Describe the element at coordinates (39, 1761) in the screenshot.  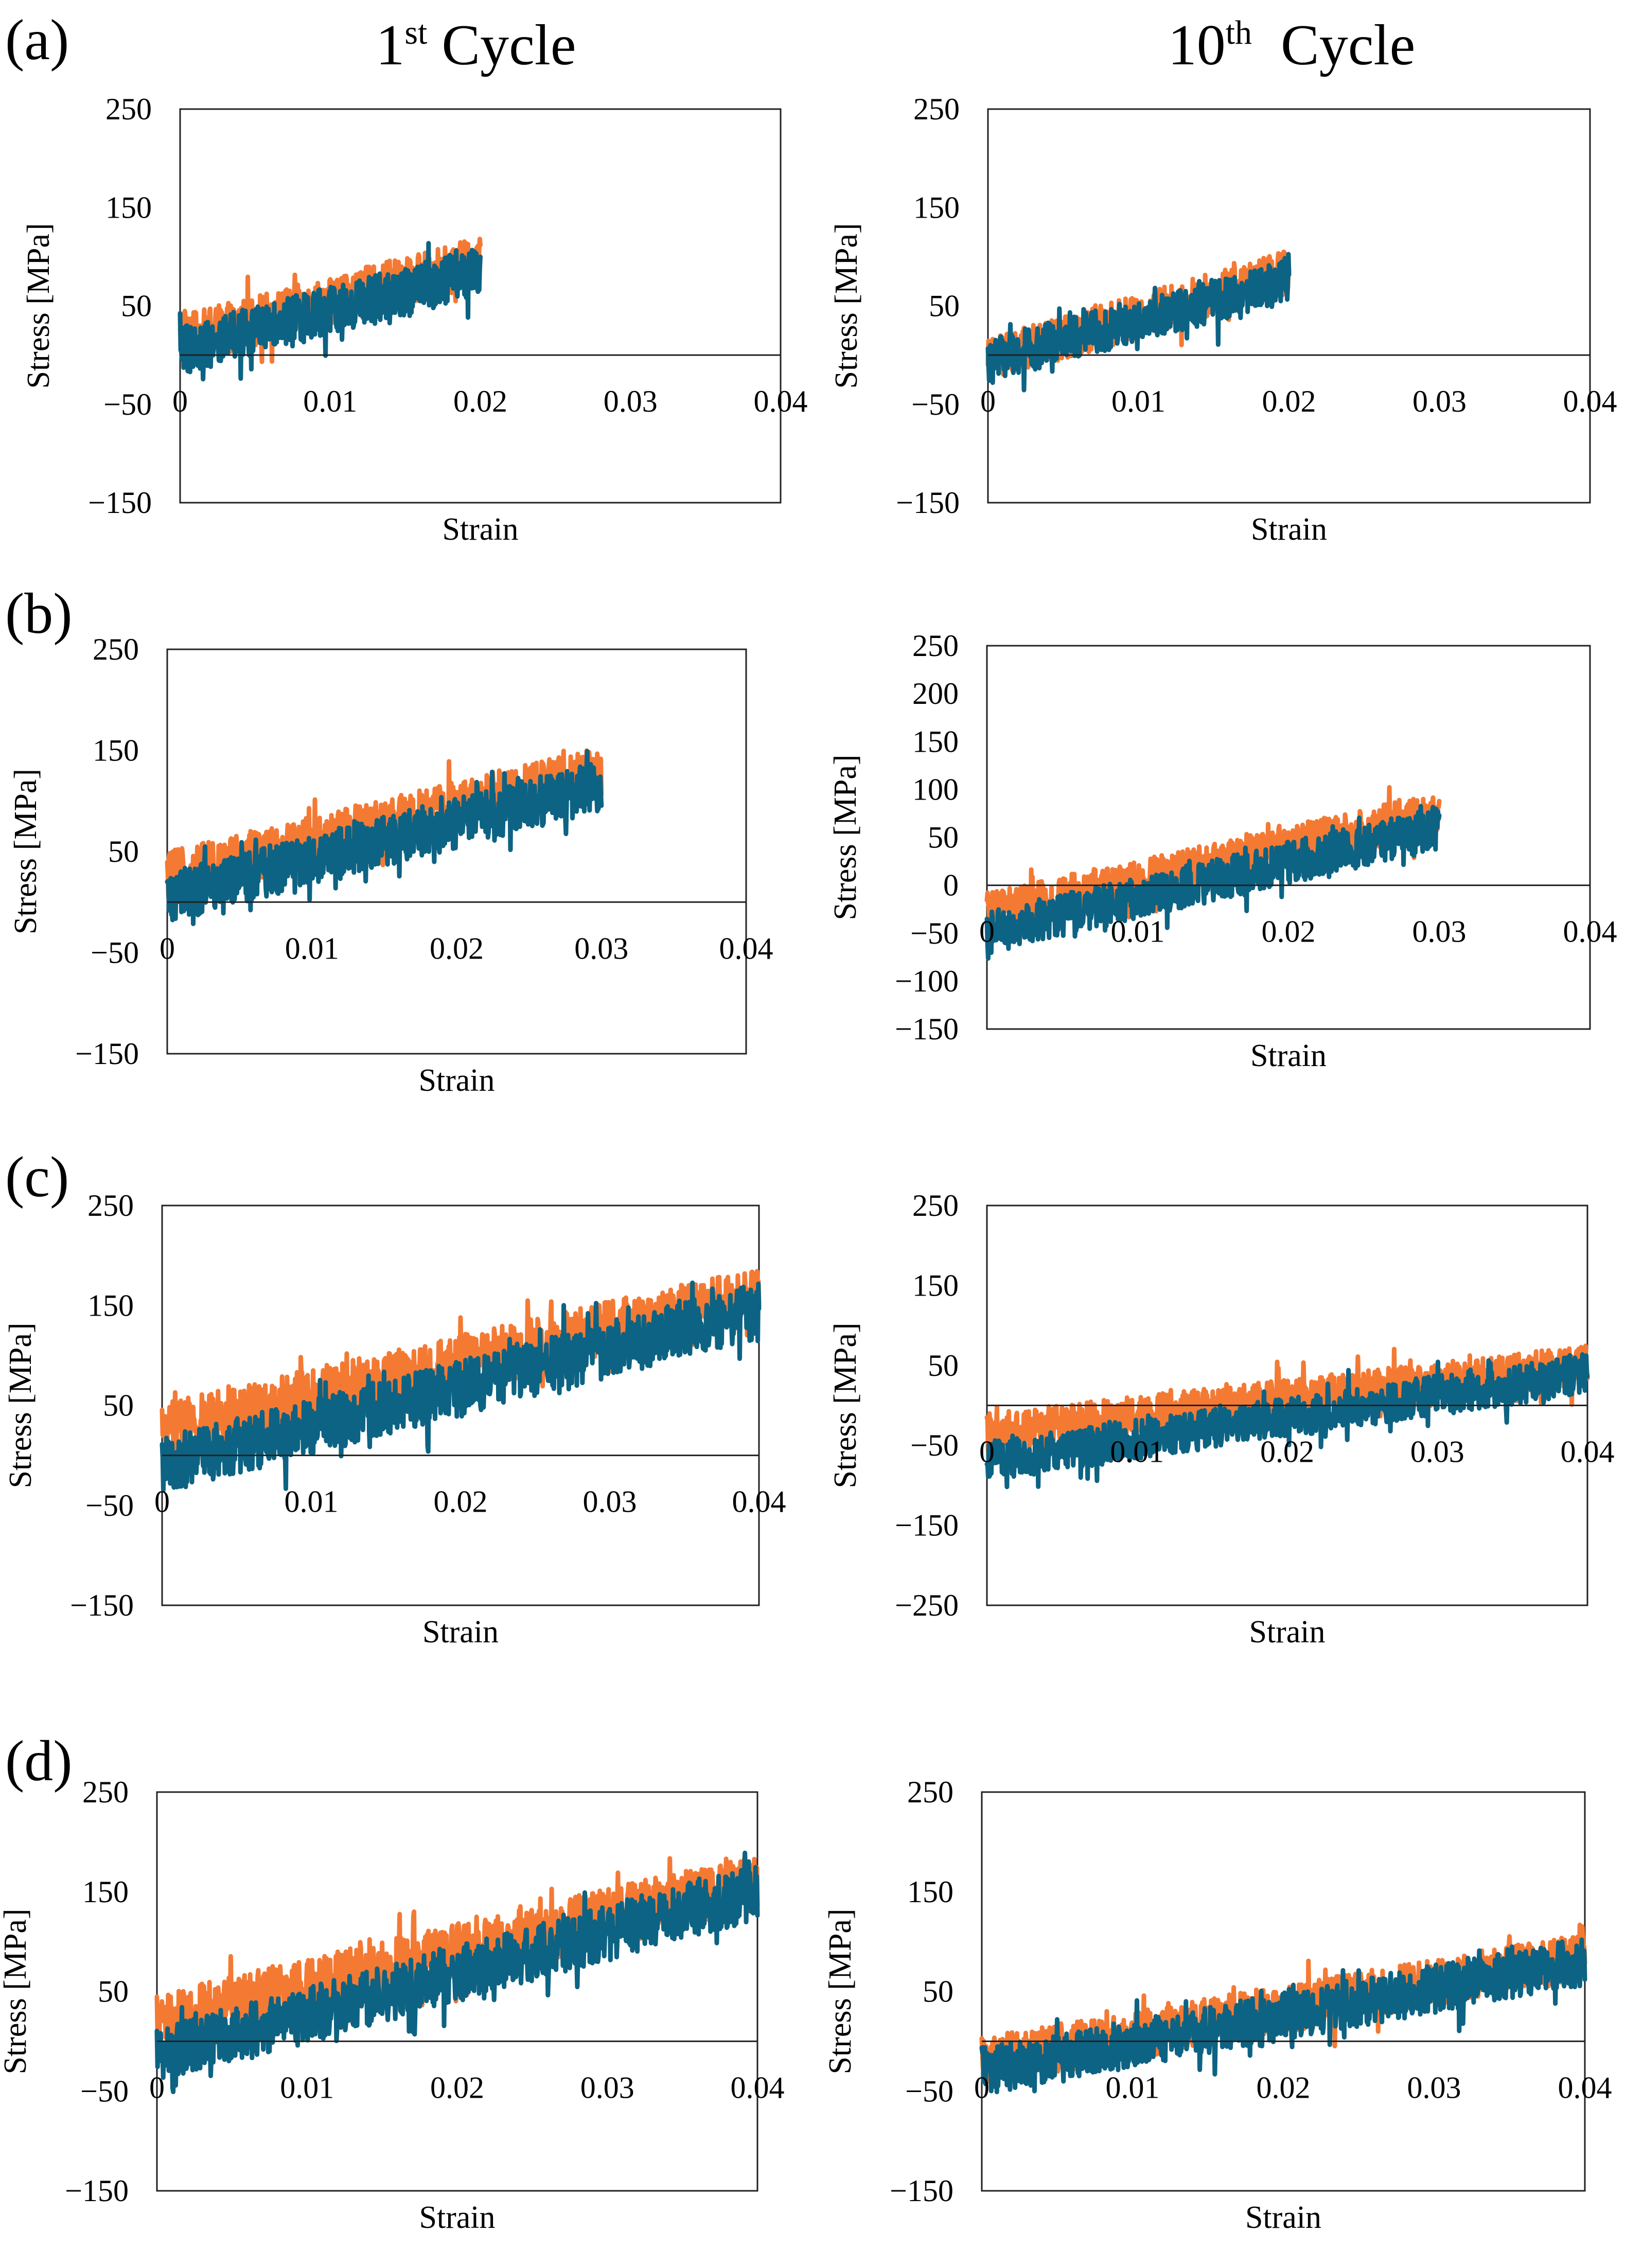
I see `panel-label-d: (d)` at that location.